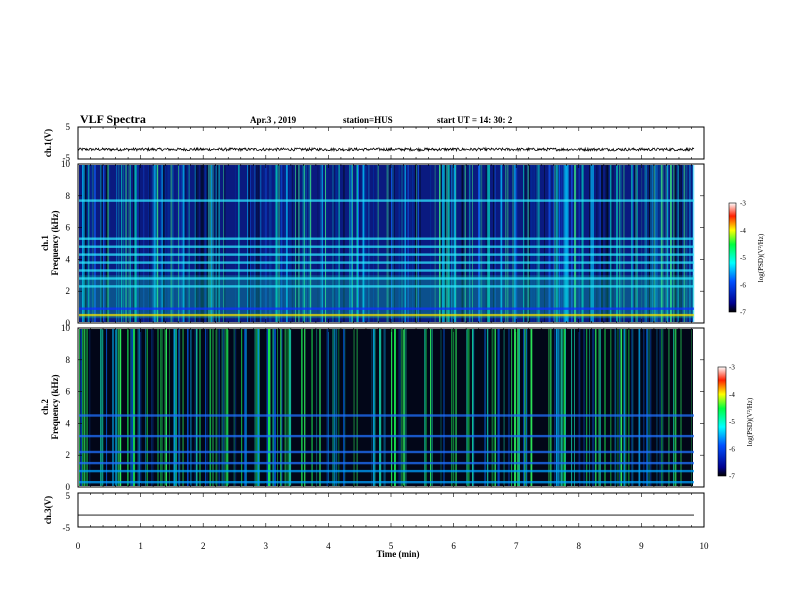 The image size is (792, 612). I want to click on ch1-ytick-bottom: -5, so click(67, 158).